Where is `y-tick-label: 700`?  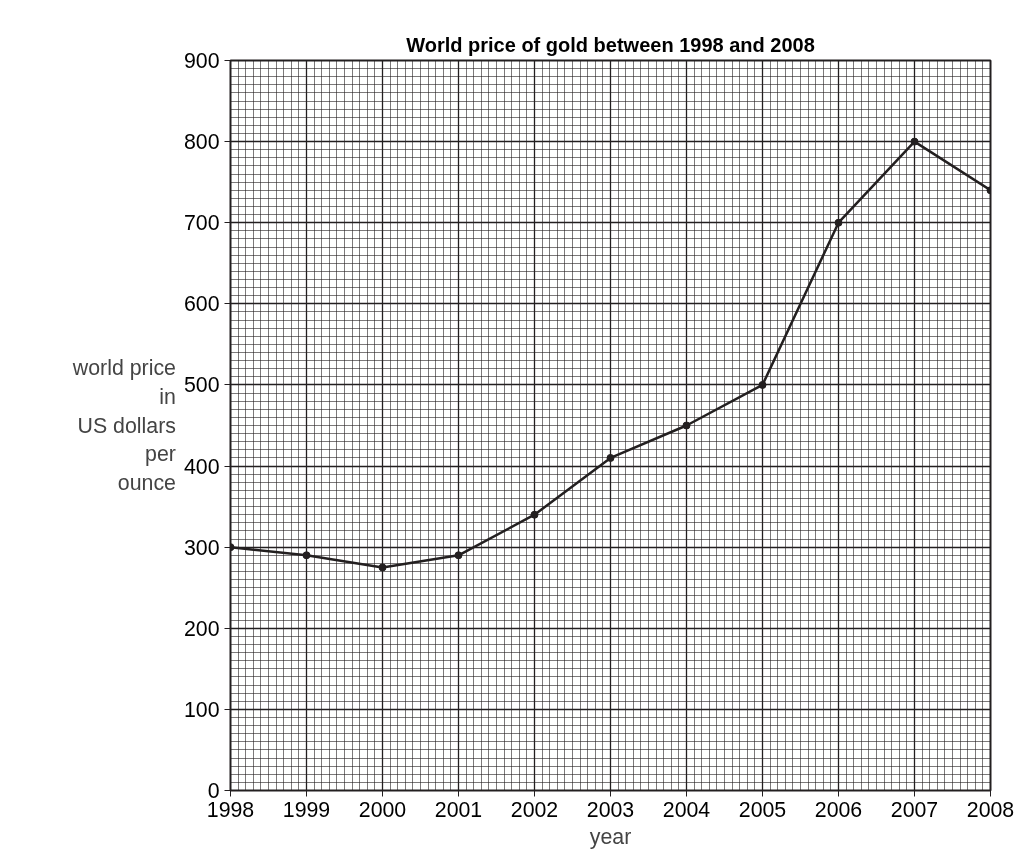
y-tick-label: 700 is located at coordinates (201, 223).